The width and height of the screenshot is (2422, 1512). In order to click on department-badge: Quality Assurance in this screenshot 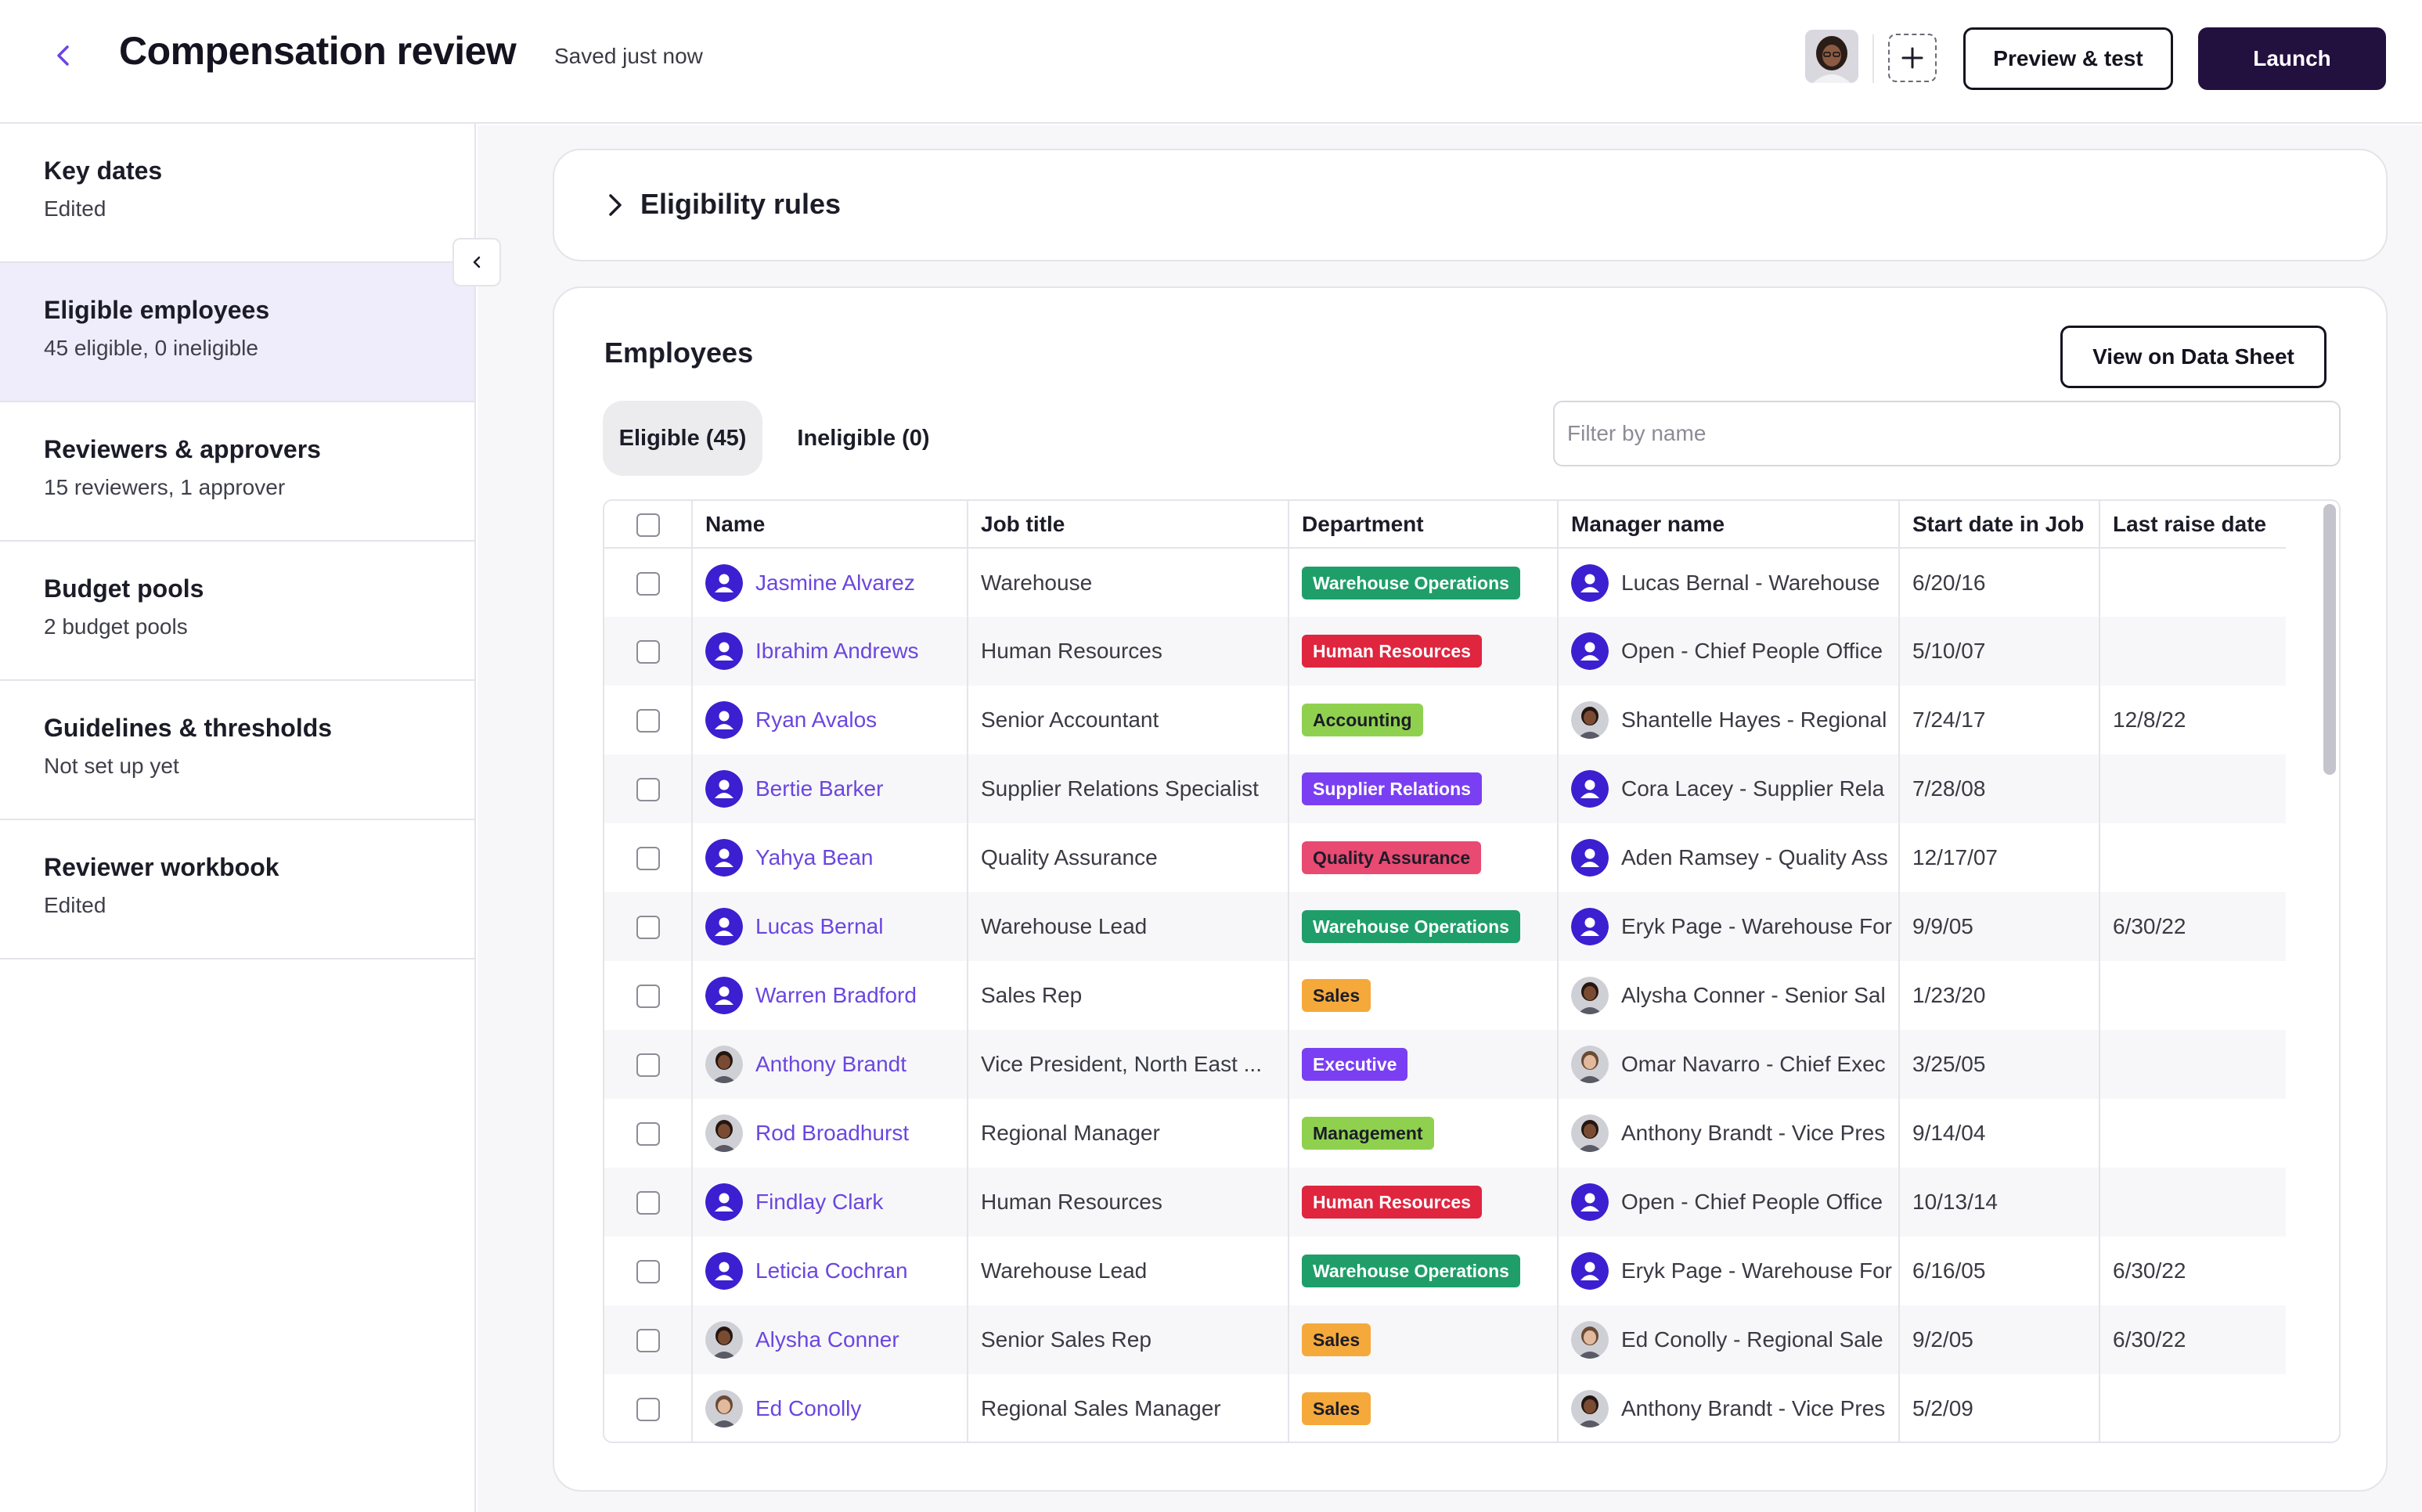, I will do `click(1392, 857)`.